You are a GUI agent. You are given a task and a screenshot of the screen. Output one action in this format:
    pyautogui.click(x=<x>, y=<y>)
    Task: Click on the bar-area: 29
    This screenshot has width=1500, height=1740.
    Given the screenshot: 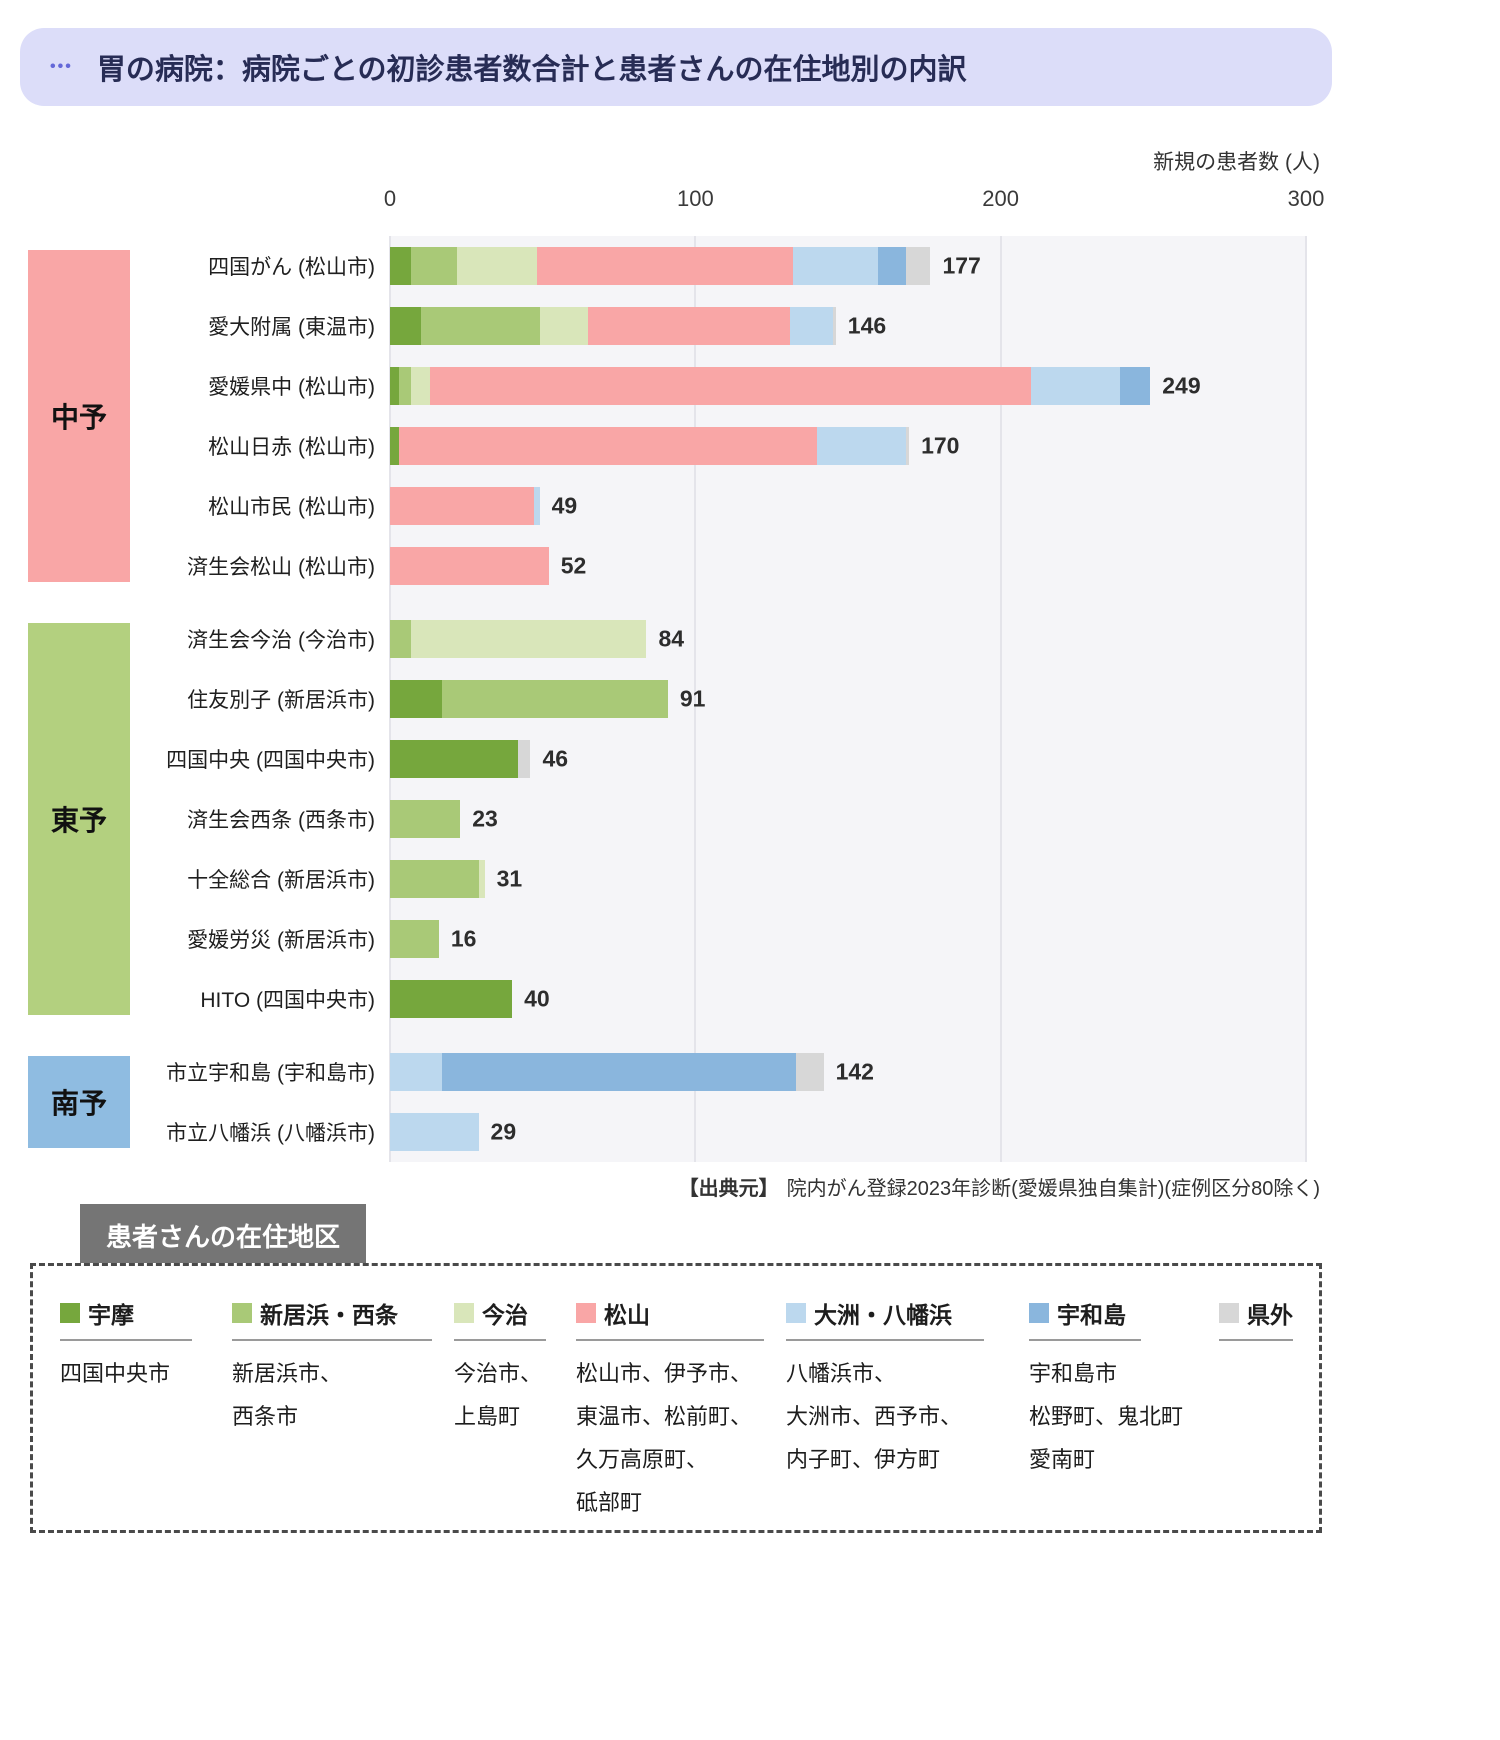 What is the action you would take?
    pyautogui.click(x=848, y=1132)
    